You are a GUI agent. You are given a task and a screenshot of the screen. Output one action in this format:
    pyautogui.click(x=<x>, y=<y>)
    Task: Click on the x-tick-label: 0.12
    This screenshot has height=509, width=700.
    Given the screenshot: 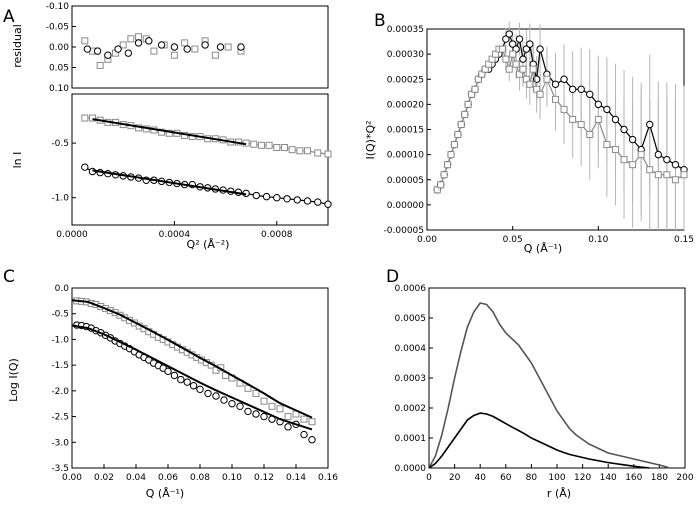 What is the action you would take?
    pyautogui.click(x=264, y=478)
    